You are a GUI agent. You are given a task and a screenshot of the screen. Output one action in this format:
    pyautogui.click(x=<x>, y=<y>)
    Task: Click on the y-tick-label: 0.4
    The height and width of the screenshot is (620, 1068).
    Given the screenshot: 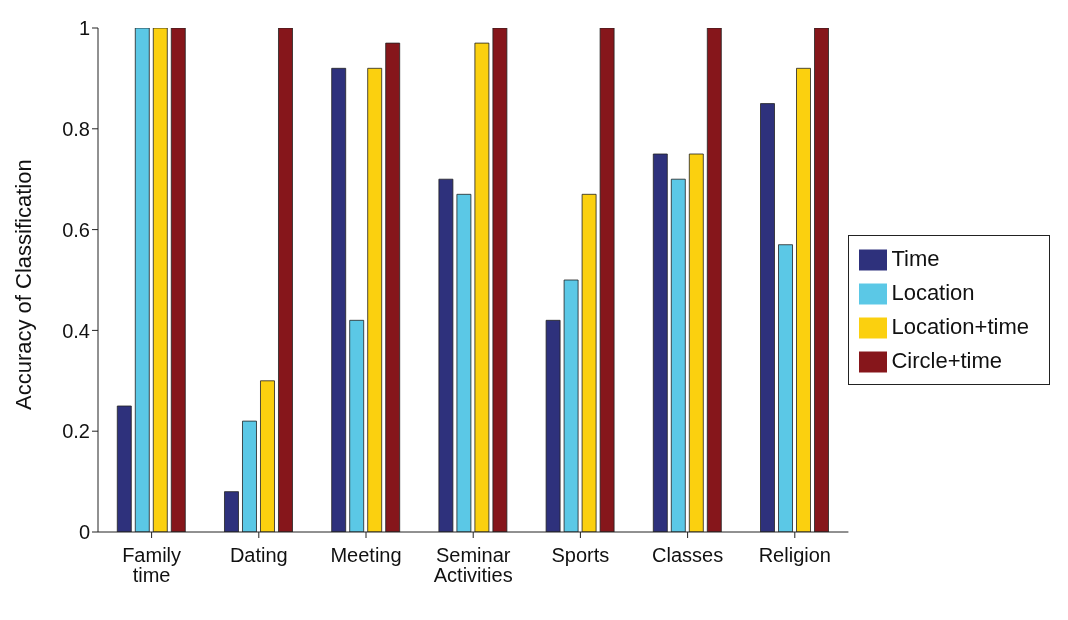 What is the action you would take?
    pyautogui.click(x=76, y=330)
    